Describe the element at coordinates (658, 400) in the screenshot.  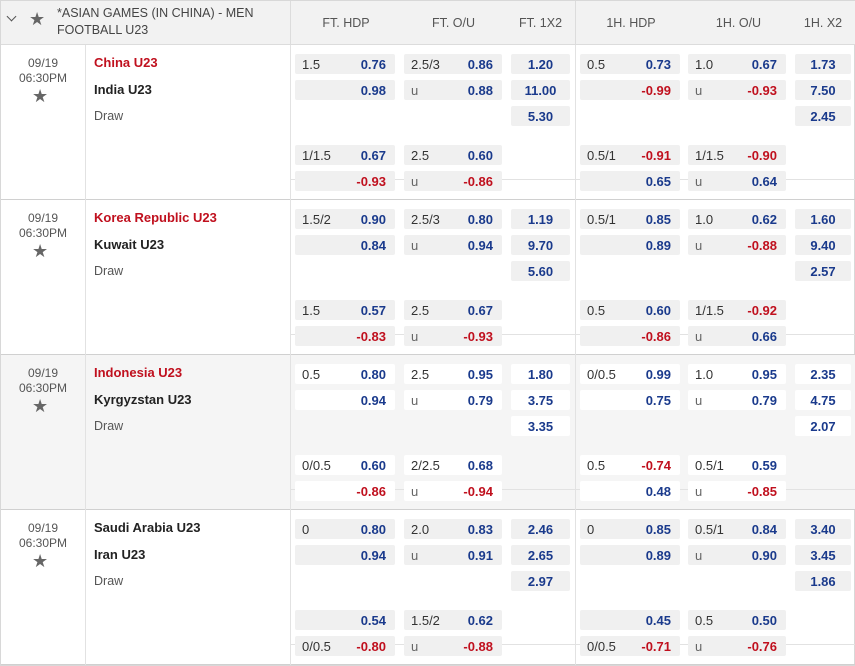
I see `odds-value: 0.75` at that location.